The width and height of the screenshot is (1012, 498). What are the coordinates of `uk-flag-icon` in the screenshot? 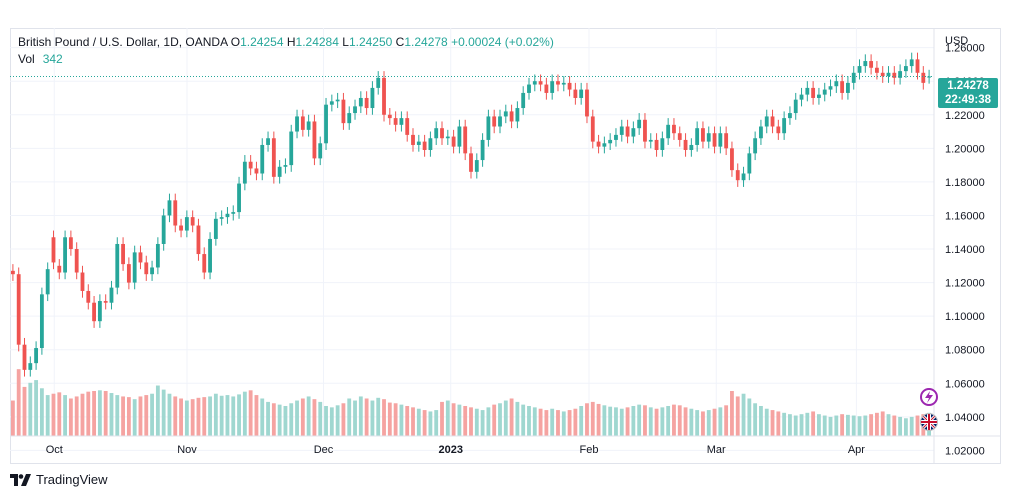 It's located at (929, 422).